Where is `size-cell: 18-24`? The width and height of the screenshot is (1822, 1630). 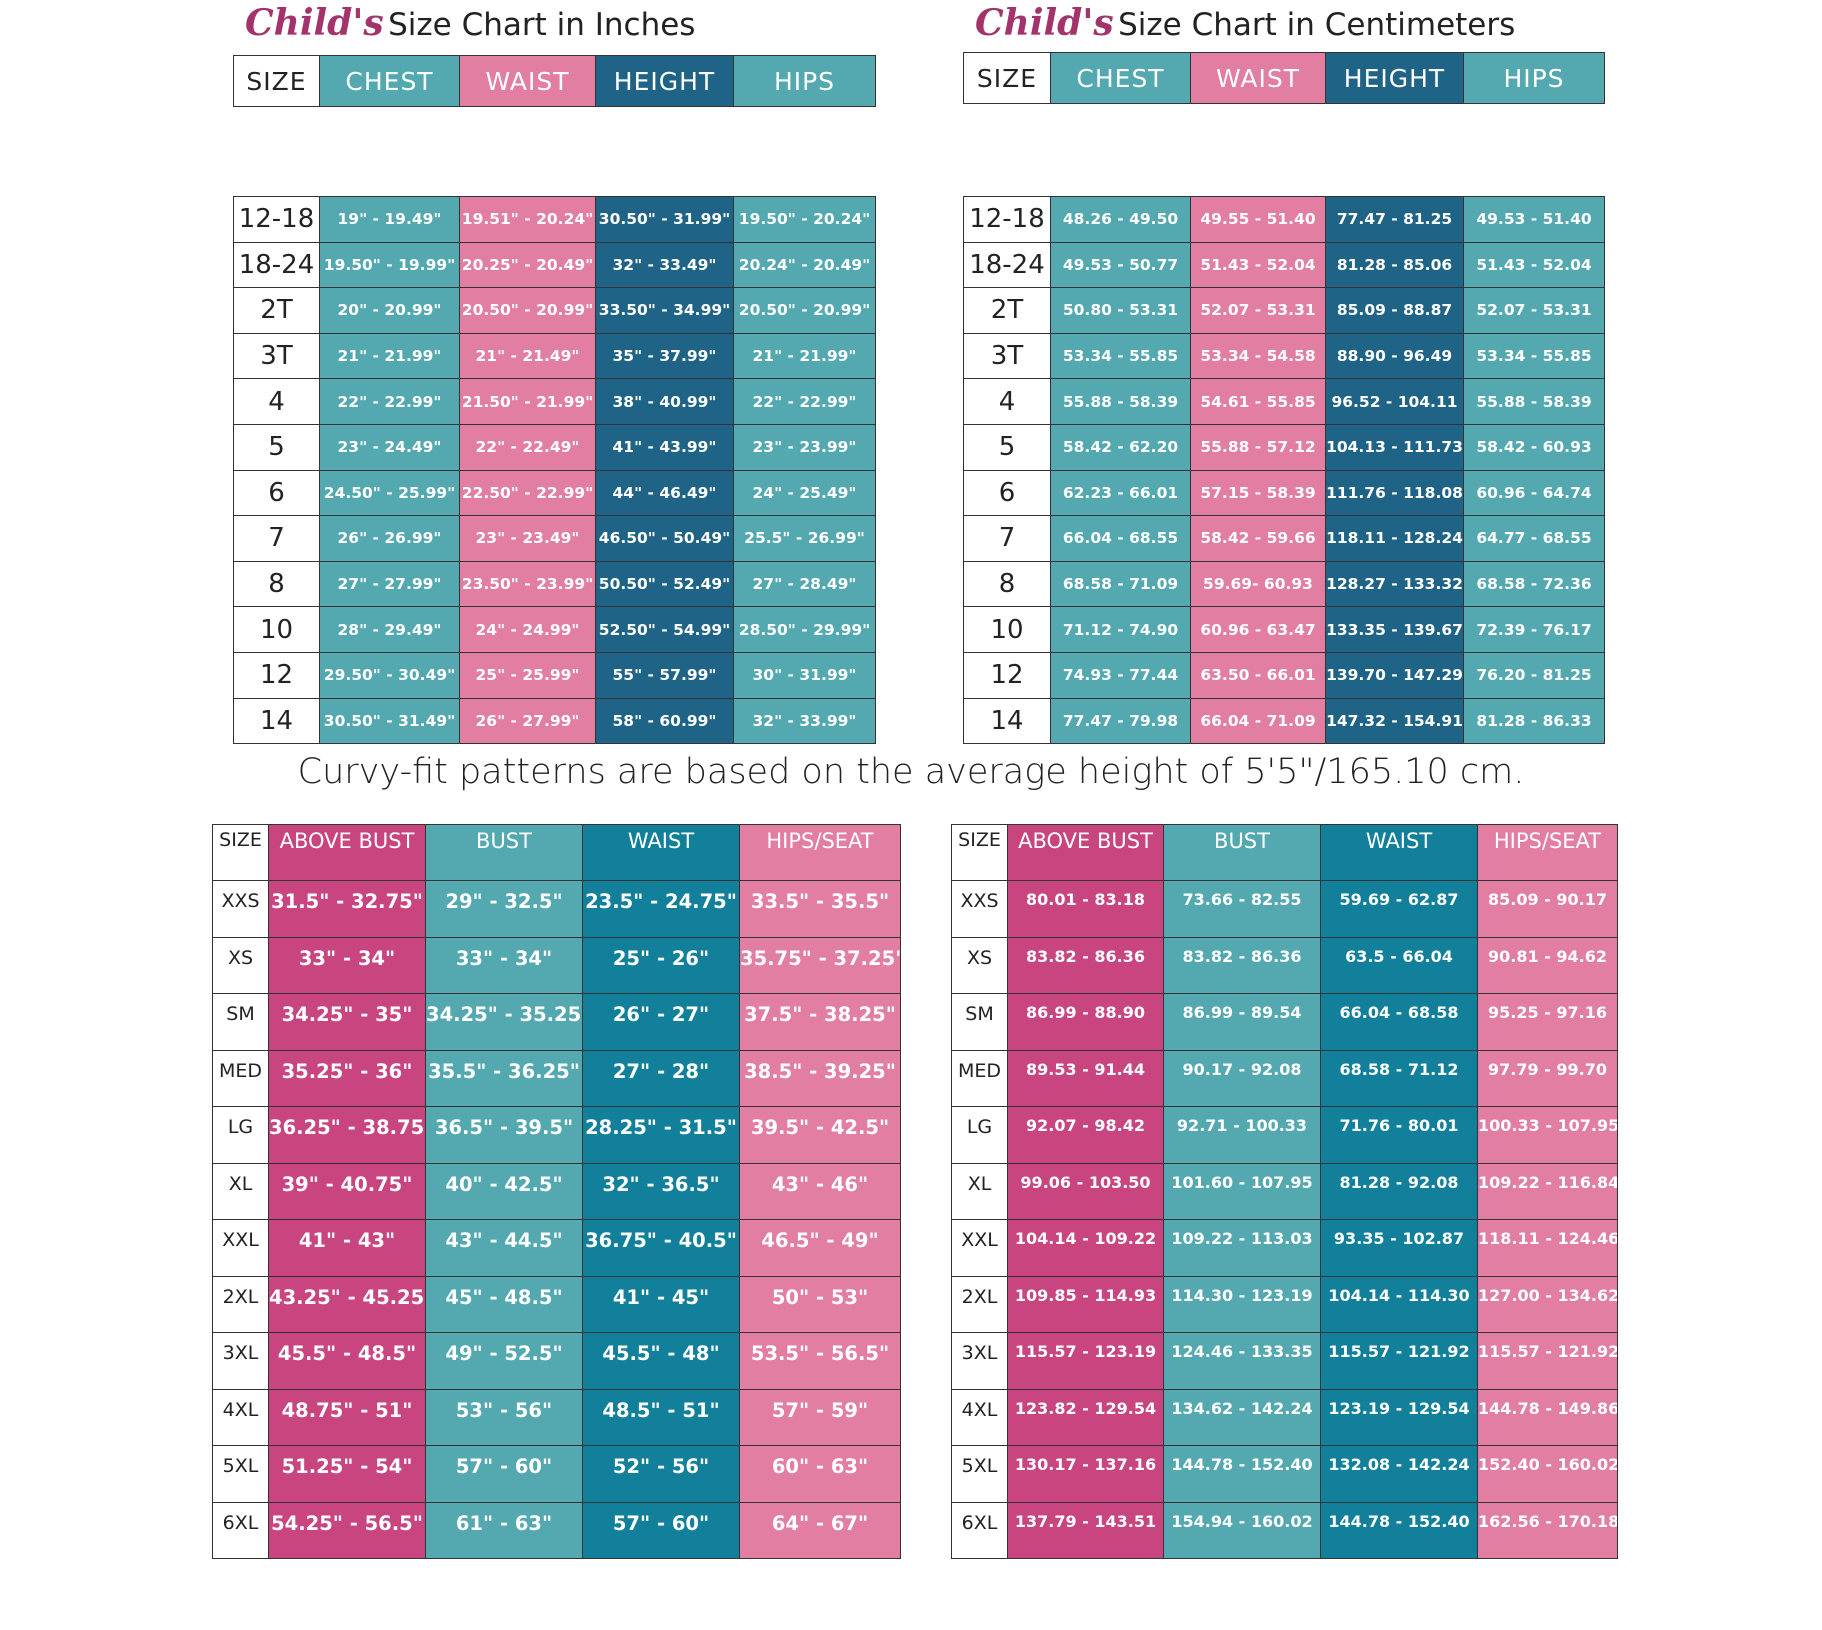 size-cell: 18-24 is located at coordinates (276, 265).